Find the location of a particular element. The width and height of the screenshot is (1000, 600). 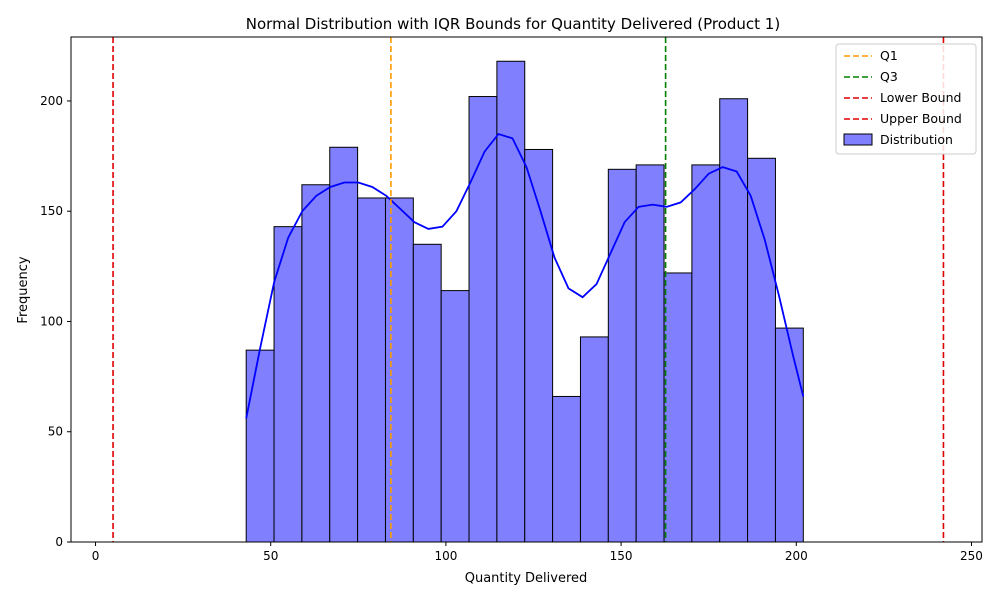

legend-label: Q1 is located at coordinates (889, 55).